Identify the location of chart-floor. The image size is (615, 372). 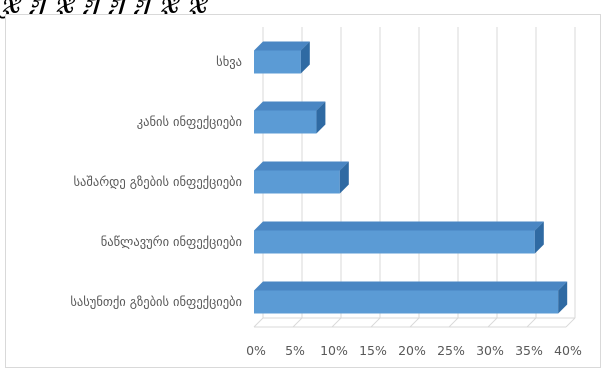
(414, 322).